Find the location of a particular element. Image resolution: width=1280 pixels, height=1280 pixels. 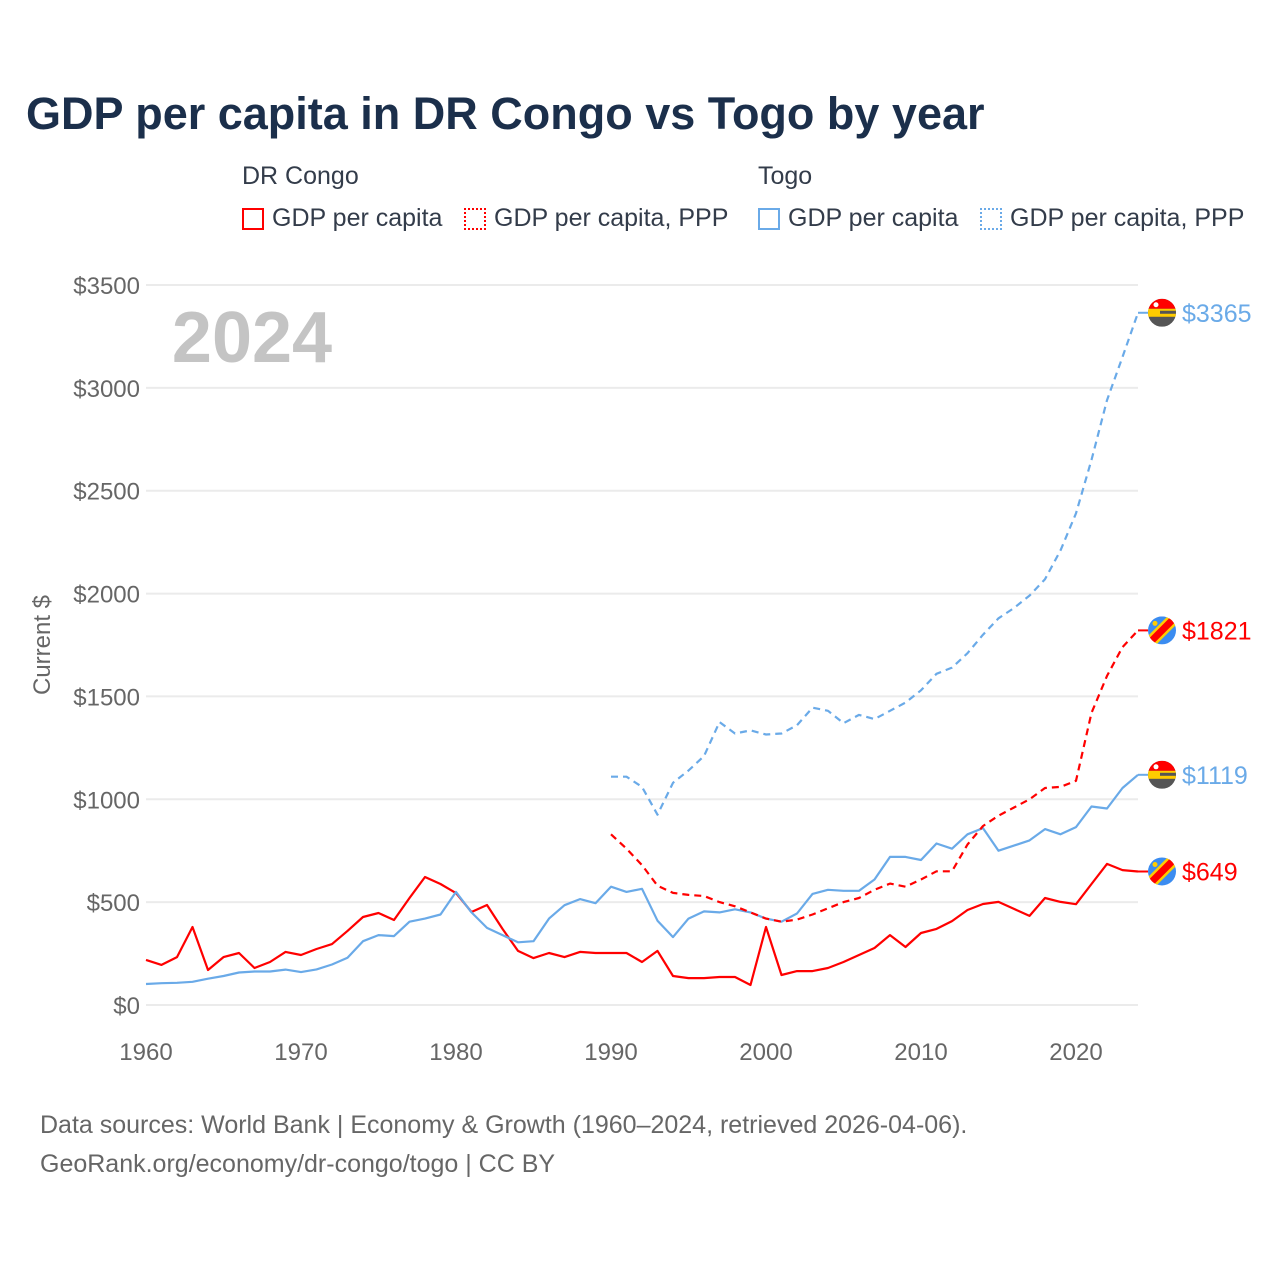

y-tick-label: $2000 is located at coordinates (106, 595).